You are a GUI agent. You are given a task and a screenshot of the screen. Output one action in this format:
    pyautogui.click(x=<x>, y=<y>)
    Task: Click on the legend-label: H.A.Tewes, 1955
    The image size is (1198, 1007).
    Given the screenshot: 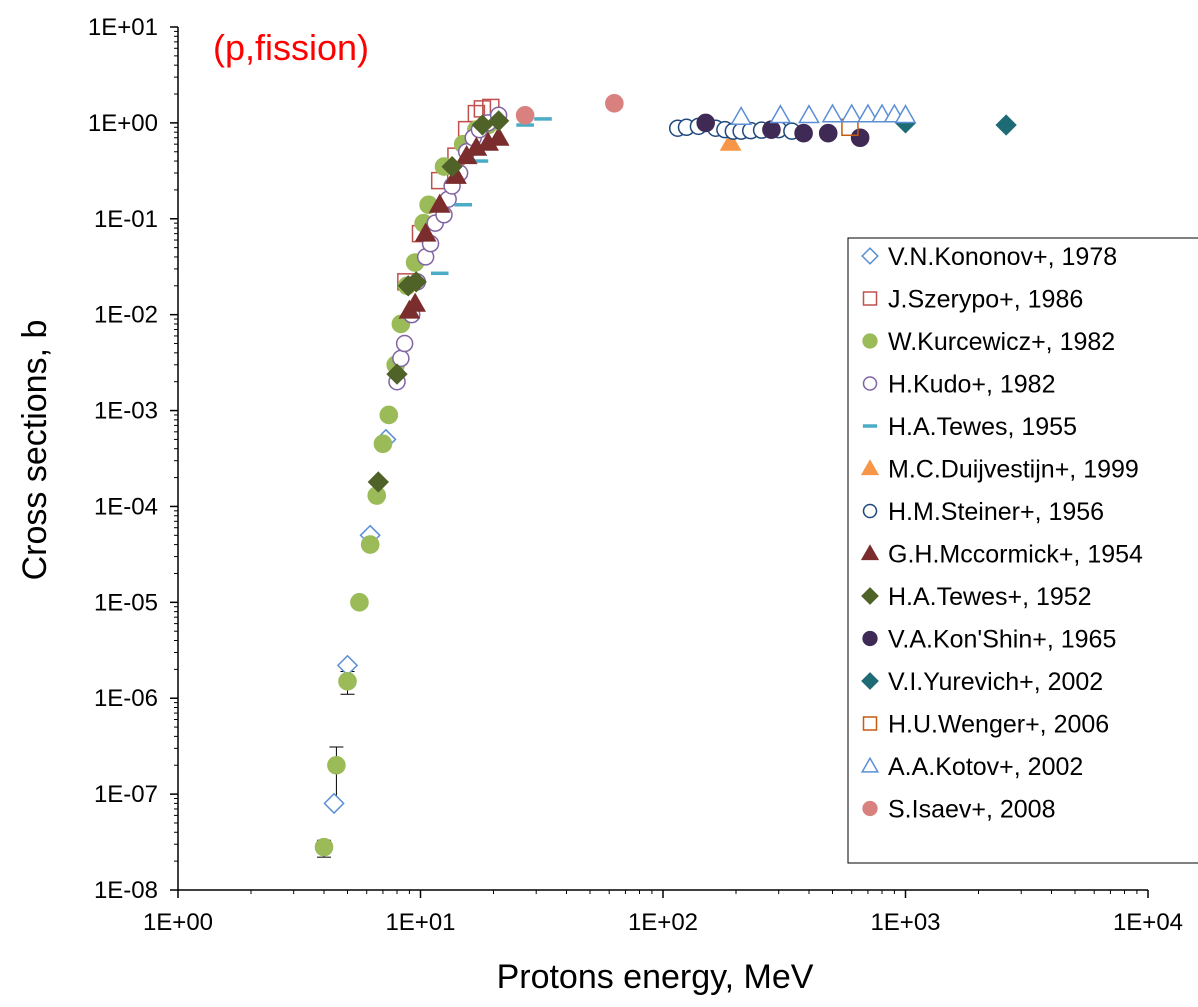 What is the action you would take?
    pyautogui.click(x=982, y=427)
    